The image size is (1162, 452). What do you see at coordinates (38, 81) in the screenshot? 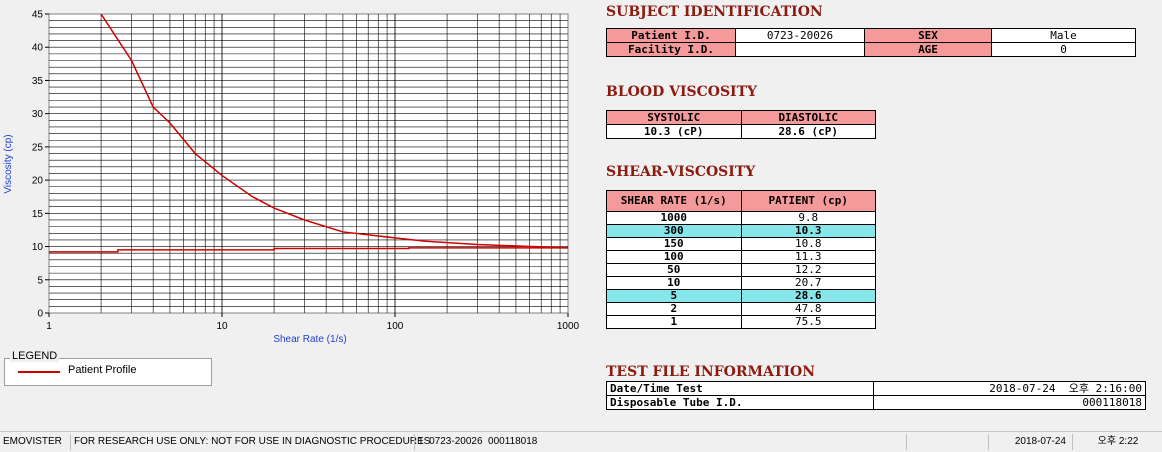
I see `y-tick-label: 35` at bounding box center [38, 81].